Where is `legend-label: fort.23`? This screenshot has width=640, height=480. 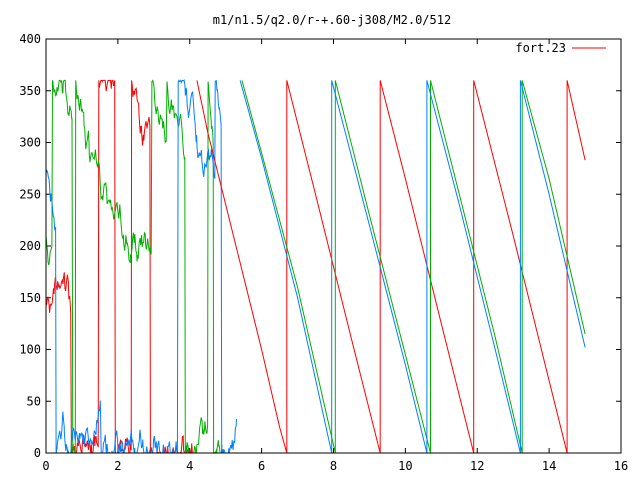
legend-label: fort.23 is located at coordinates (540, 48).